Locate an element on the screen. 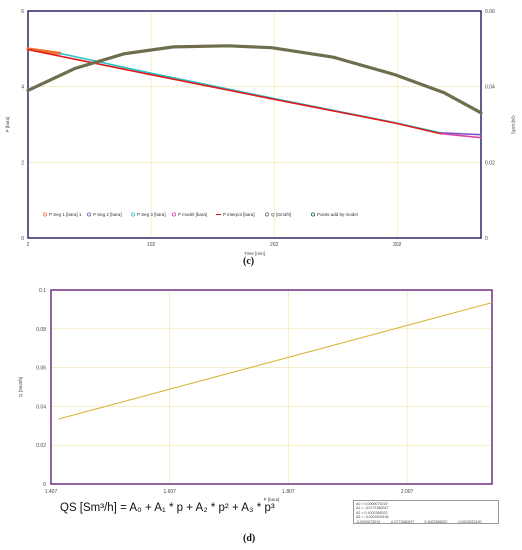  coefficient-value: -0.0000073019 is located at coordinates (368, 521).